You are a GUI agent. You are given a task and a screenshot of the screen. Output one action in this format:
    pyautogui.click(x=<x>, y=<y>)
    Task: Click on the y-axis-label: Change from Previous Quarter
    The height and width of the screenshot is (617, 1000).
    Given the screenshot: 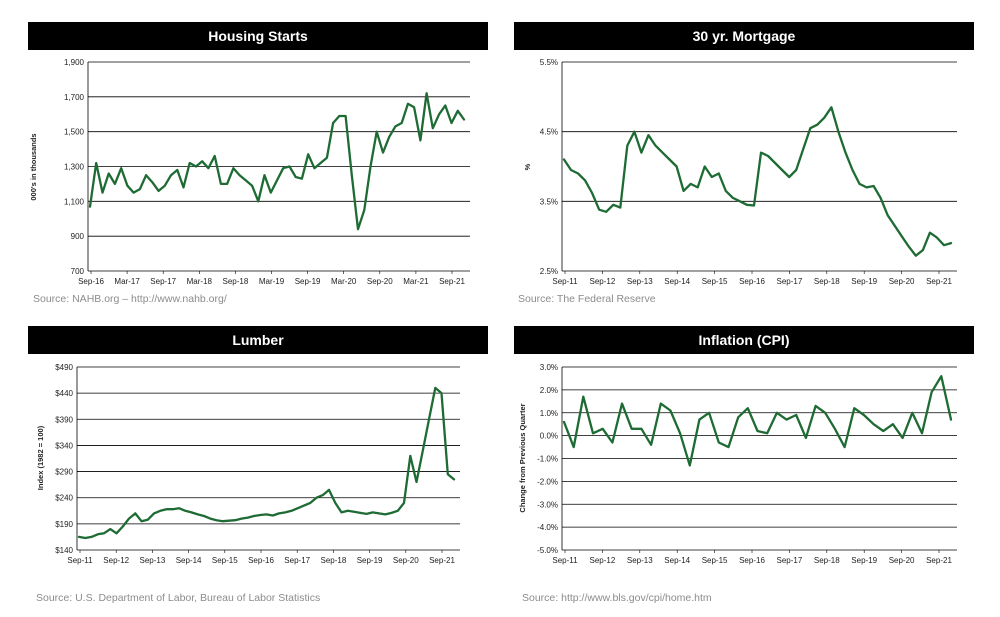 What is the action you would take?
    pyautogui.click(x=522, y=457)
    